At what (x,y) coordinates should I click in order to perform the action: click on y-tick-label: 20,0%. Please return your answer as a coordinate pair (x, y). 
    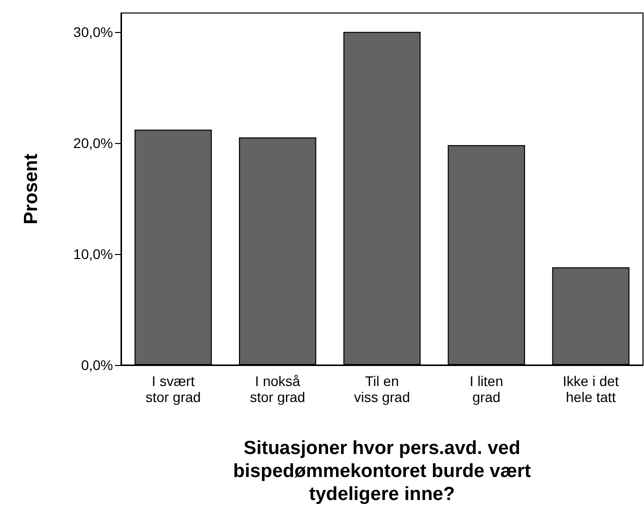
    Looking at the image, I should click on (93, 142).